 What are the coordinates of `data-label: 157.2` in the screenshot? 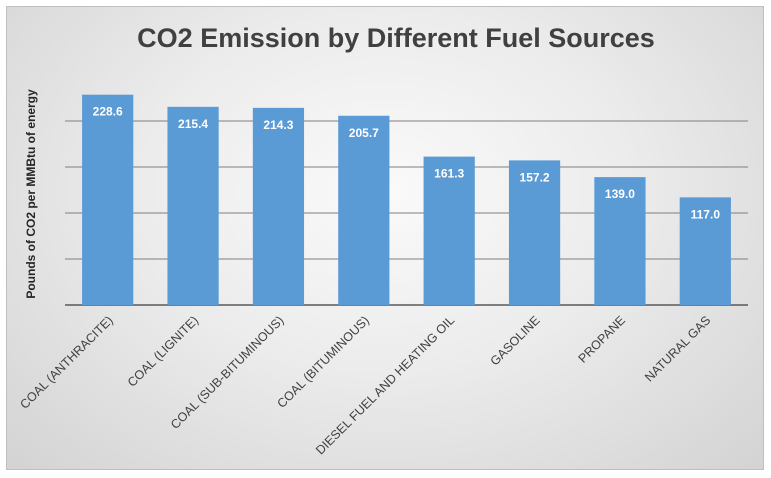 It's located at (535, 177).